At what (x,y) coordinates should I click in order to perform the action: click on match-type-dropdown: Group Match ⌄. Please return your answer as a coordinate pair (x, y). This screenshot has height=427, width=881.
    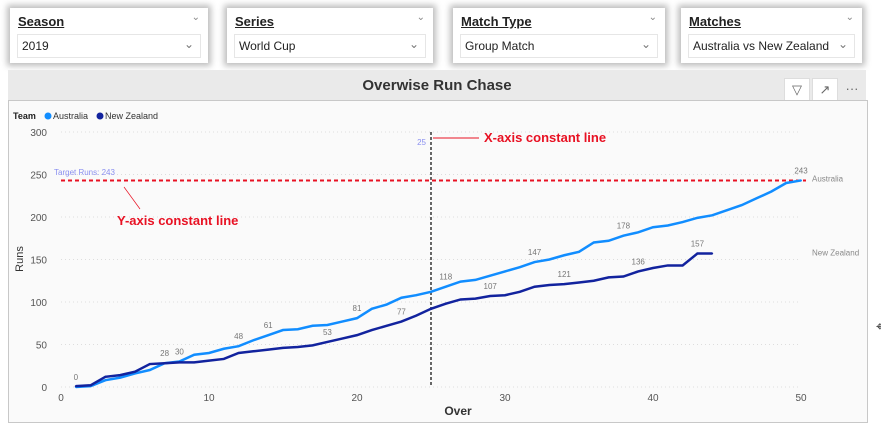
    Looking at the image, I should click on (559, 46).